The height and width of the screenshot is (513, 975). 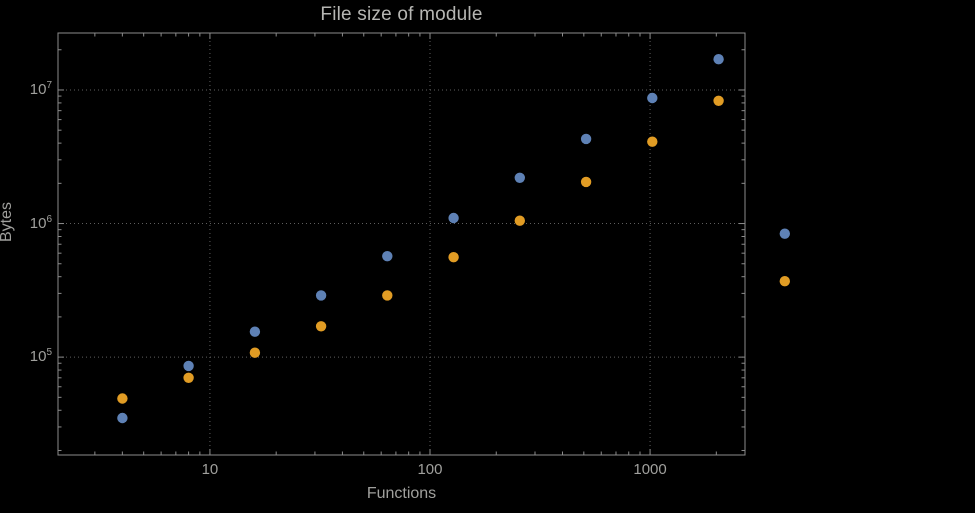 What do you see at coordinates (401, 493) in the screenshot?
I see `x-axis-label: Functions` at bounding box center [401, 493].